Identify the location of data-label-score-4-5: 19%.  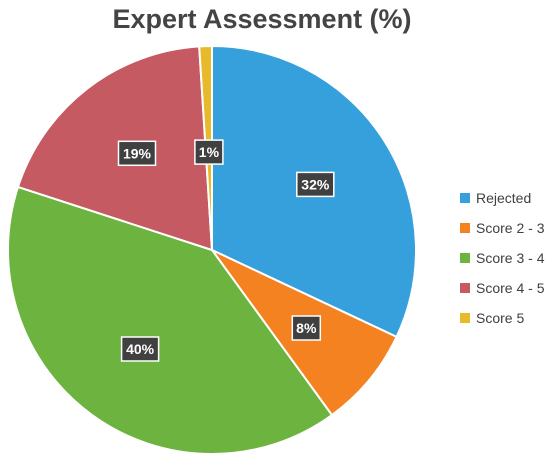
(137, 153).